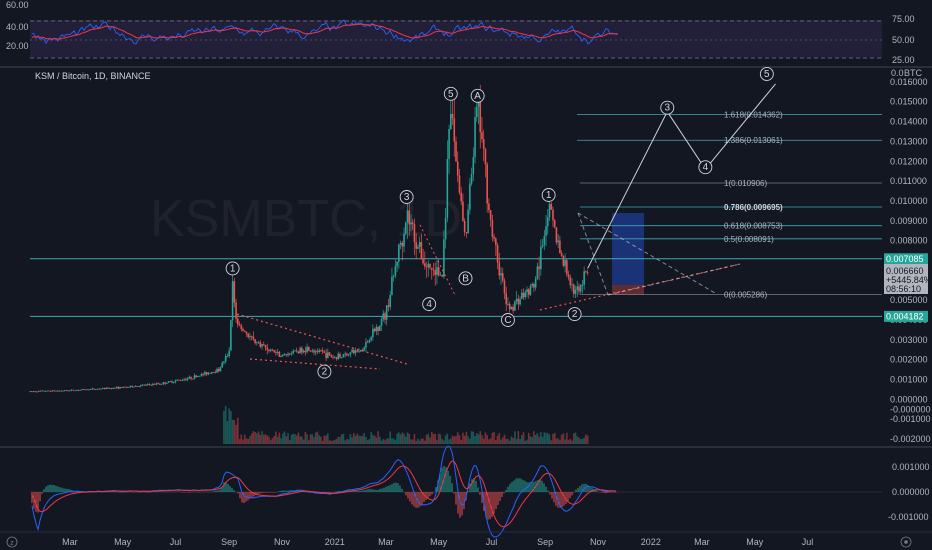  I want to click on settings-gear-icon, so click(906, 542).